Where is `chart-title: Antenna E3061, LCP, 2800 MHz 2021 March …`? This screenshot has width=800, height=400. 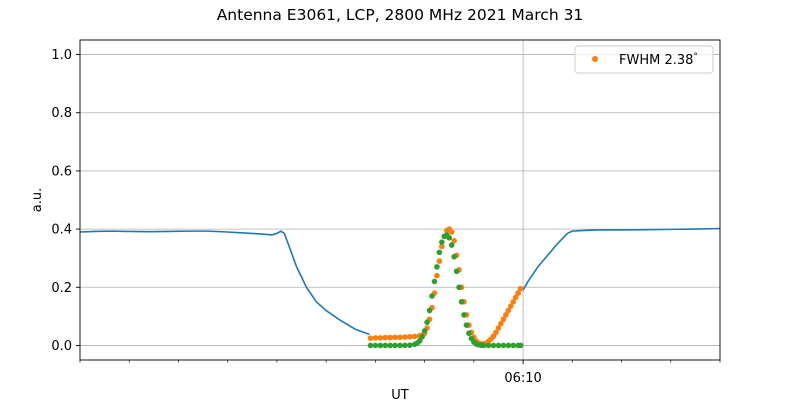 chart-title: Antenna E3061, LCP, 2800 MHz 2021 March … is located at coordinates (400, 15).